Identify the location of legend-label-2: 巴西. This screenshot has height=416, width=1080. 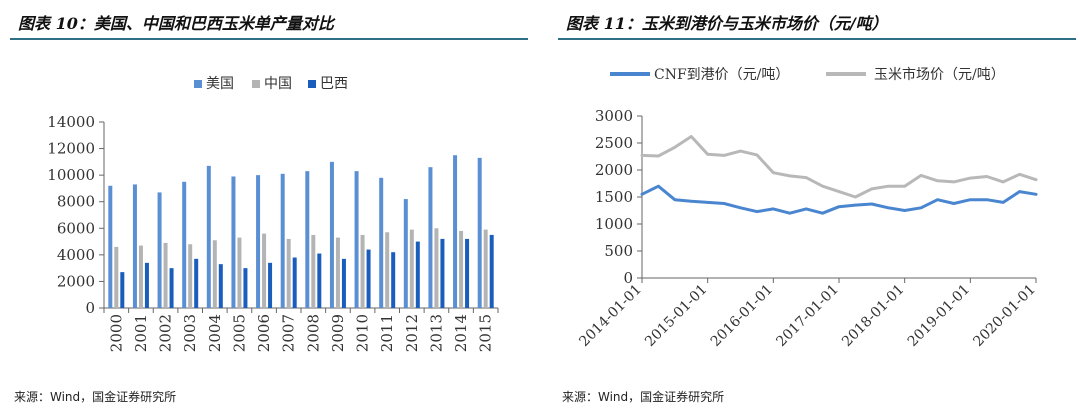
(334, 84).